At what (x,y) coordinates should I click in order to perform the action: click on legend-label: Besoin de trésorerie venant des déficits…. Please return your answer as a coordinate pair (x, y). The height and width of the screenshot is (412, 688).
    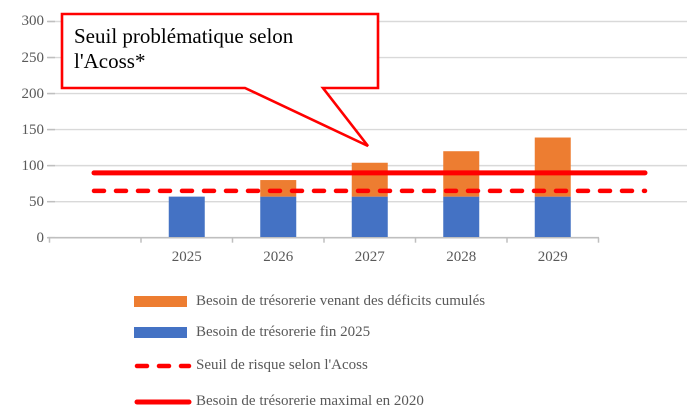
    Looking at the image, I should click on (341, 301).